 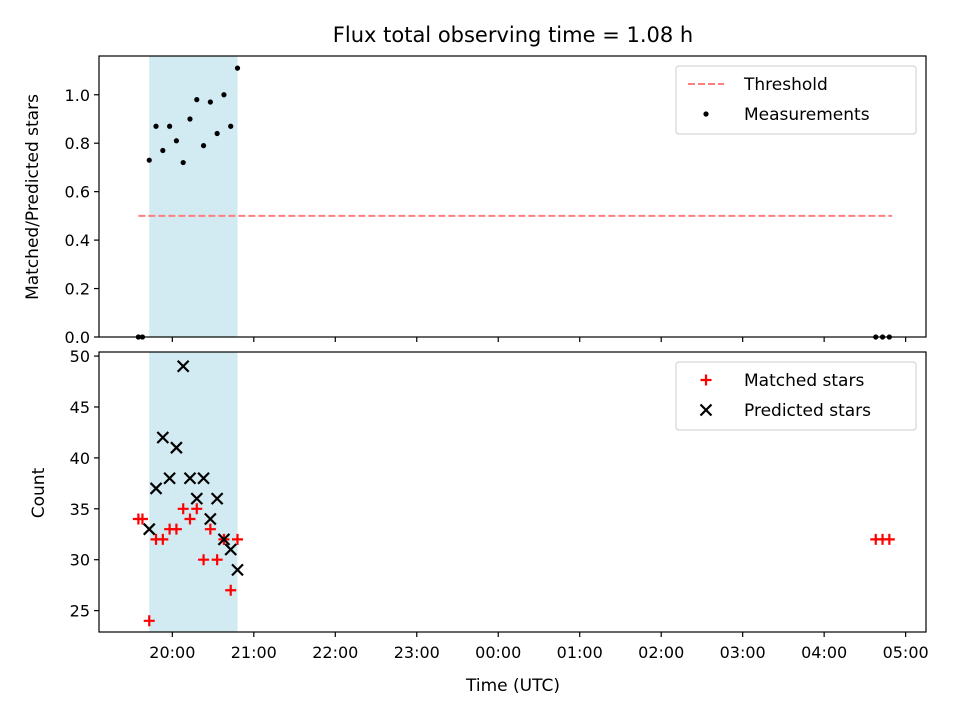 What do you see at coordinates (661, 652) in the screenshot?
I see `x-tick-label: 02:00` at bounding box center [661, 652].